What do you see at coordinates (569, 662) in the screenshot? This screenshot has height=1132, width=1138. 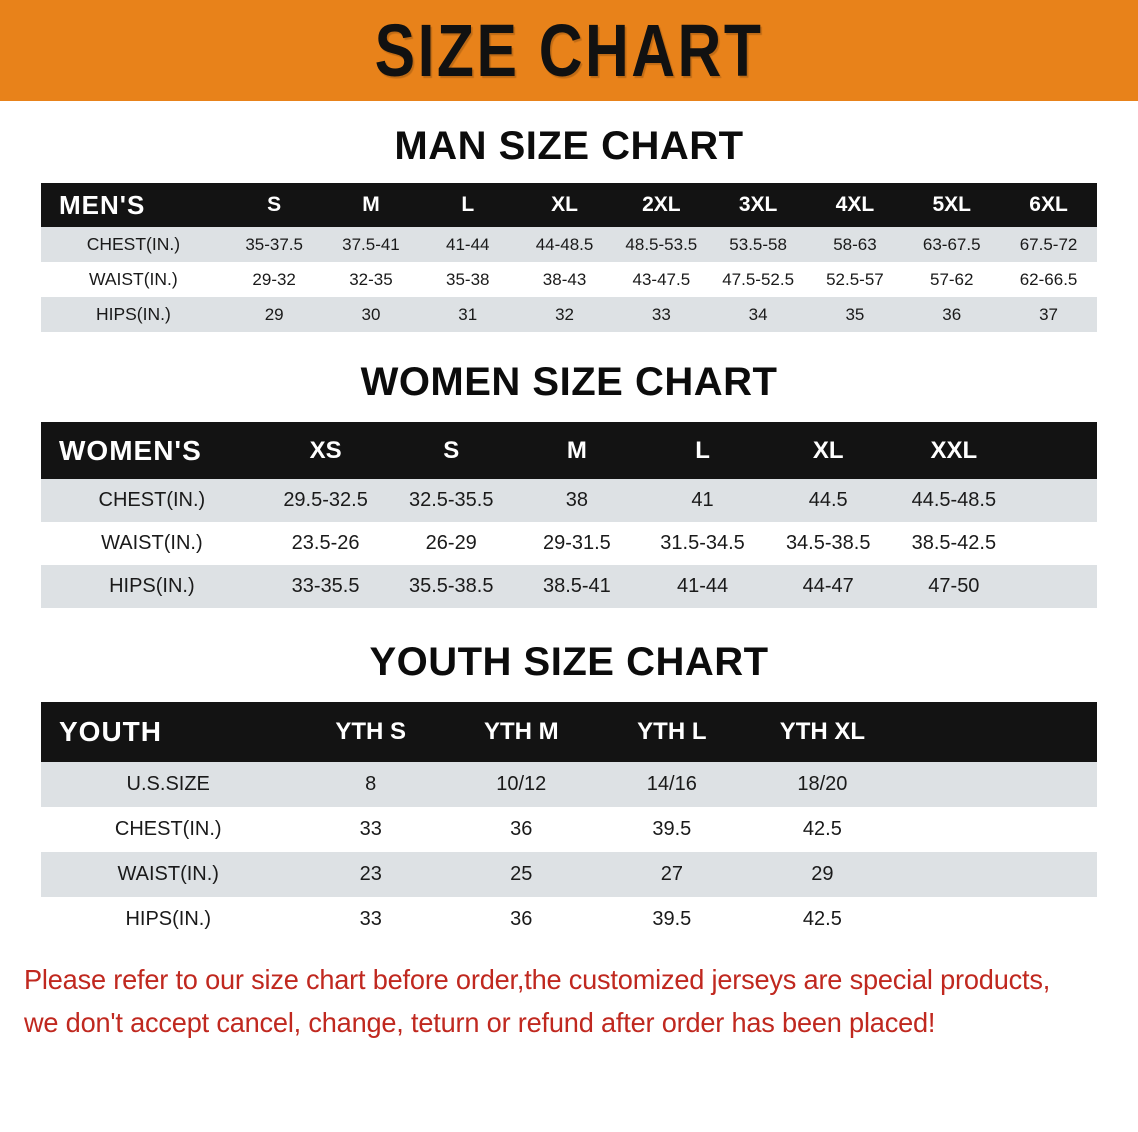 I see `youth-section-title: YOUTH SIZE CHART` at bounding box center [569, 662].